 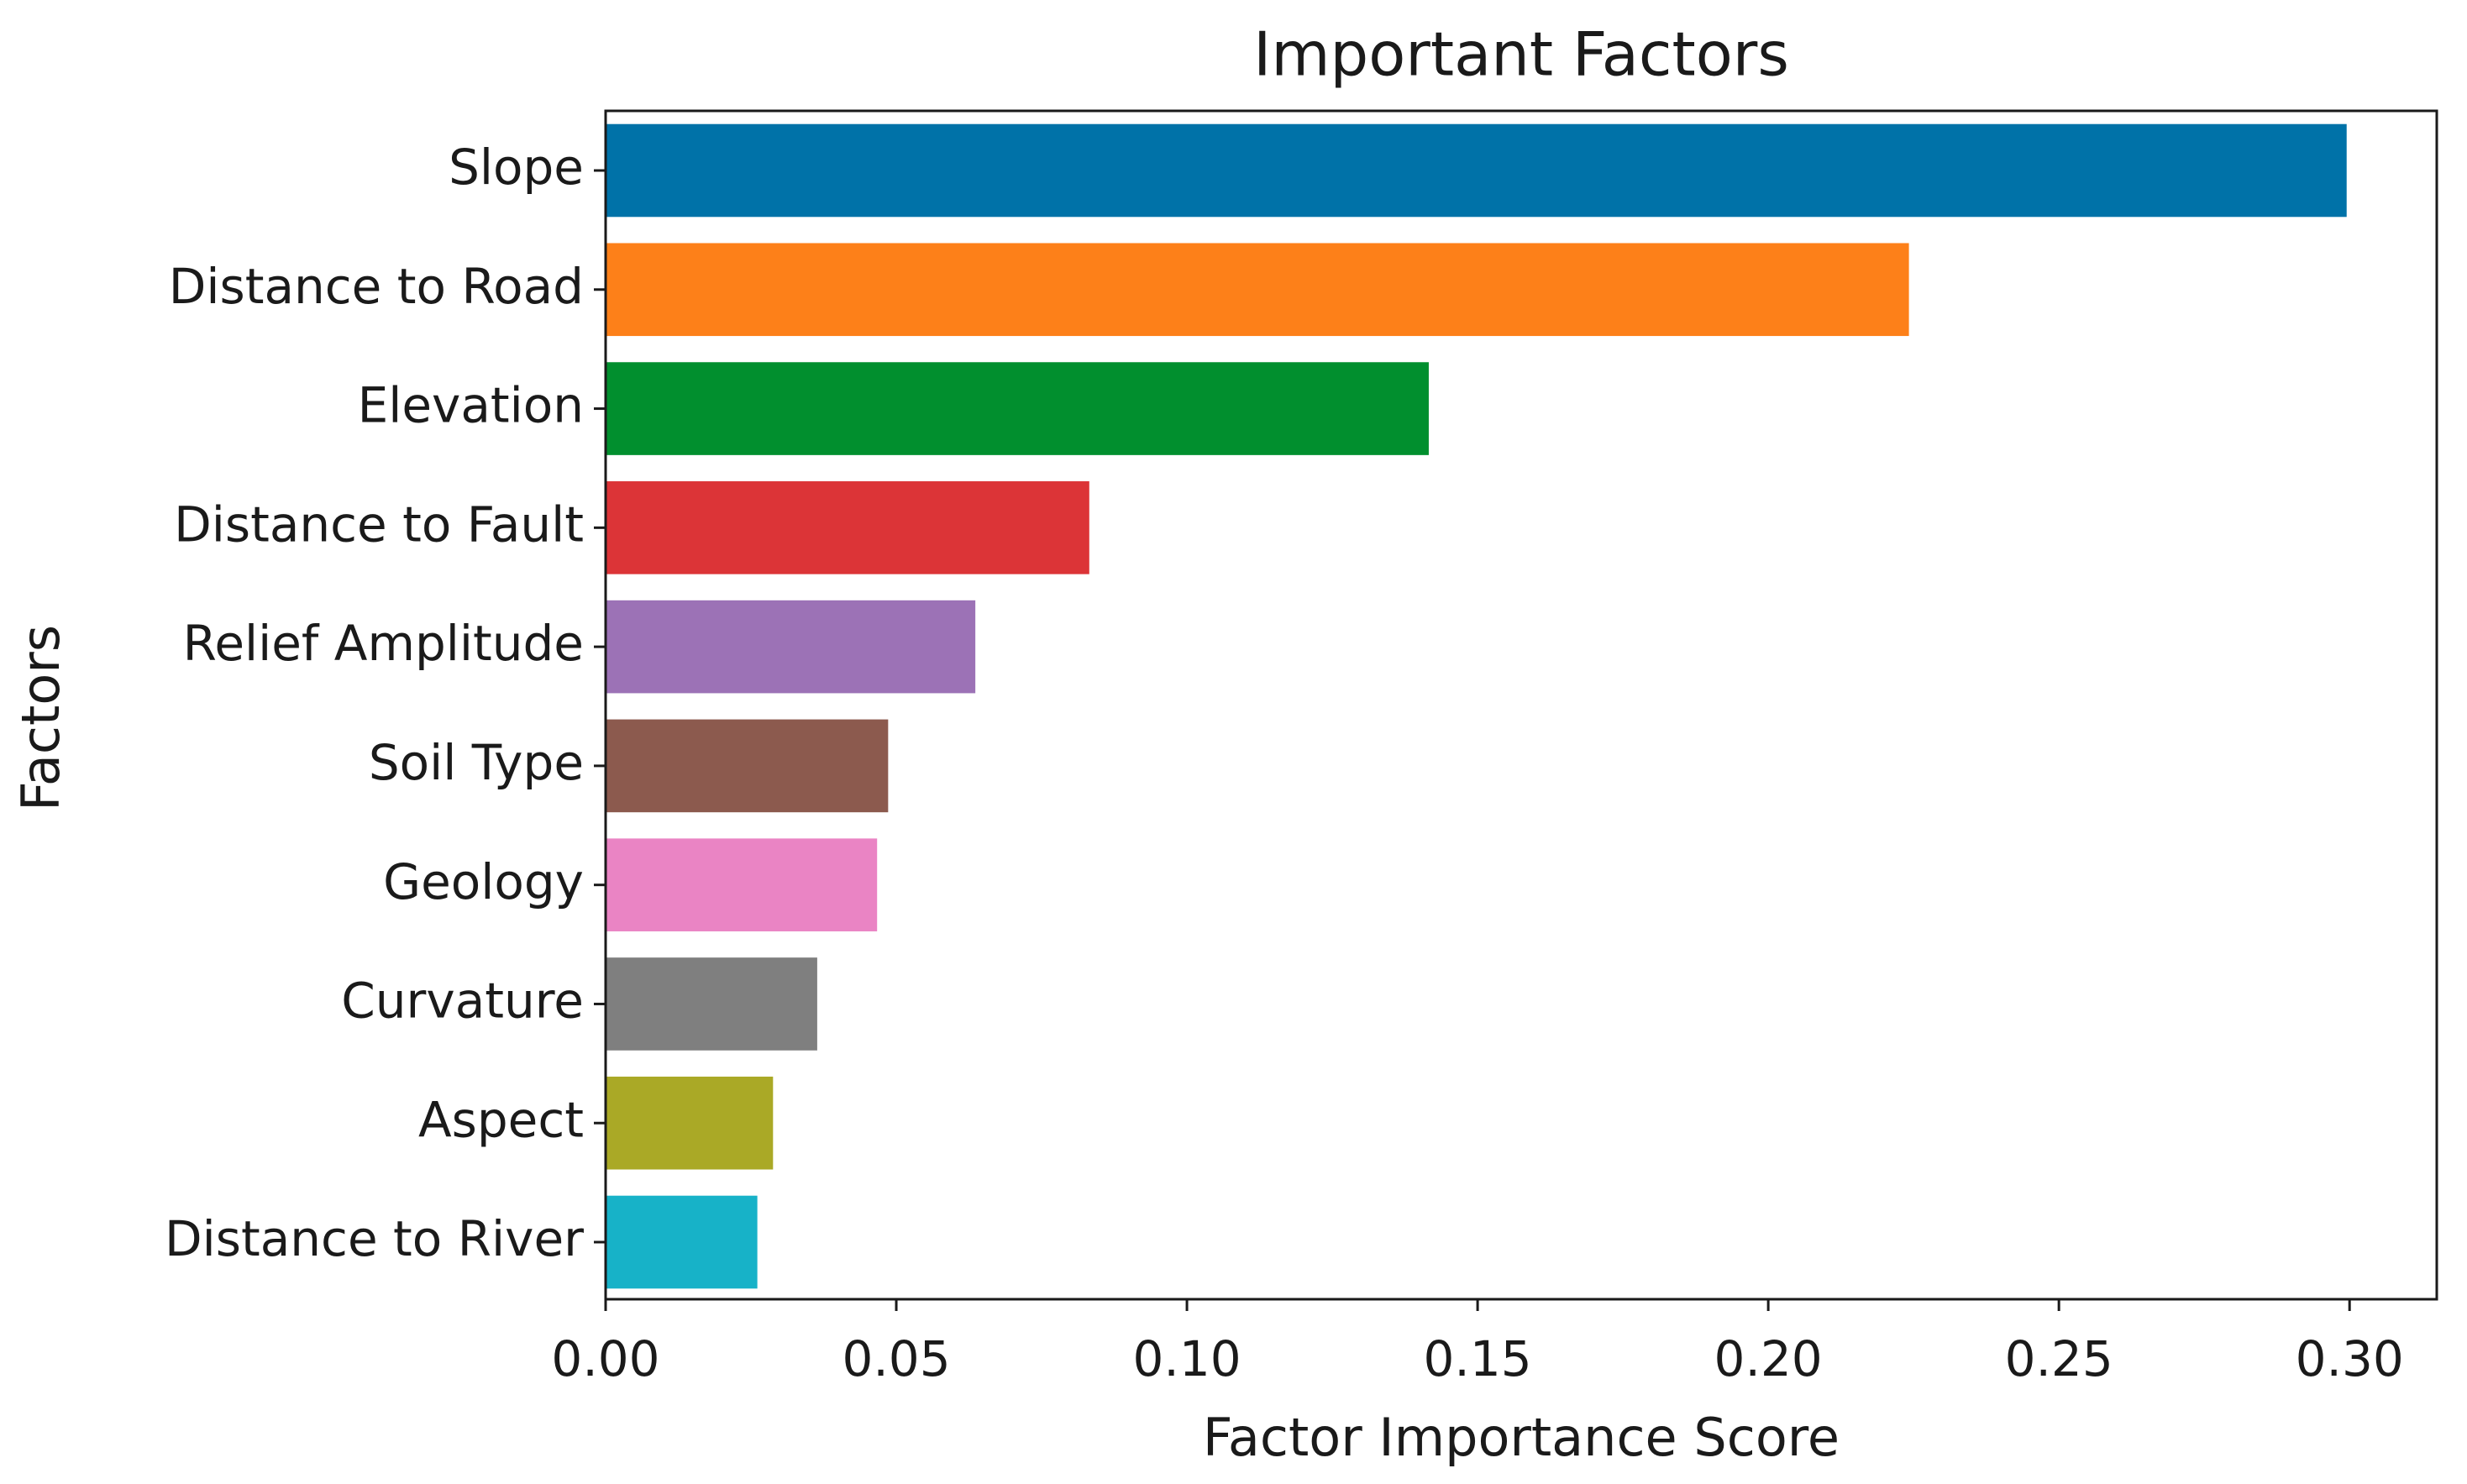 What do you see at coordinates (40, 718) in the screenshot?
I see `y-axis-label: Factors` at bounding box center [40, 718].